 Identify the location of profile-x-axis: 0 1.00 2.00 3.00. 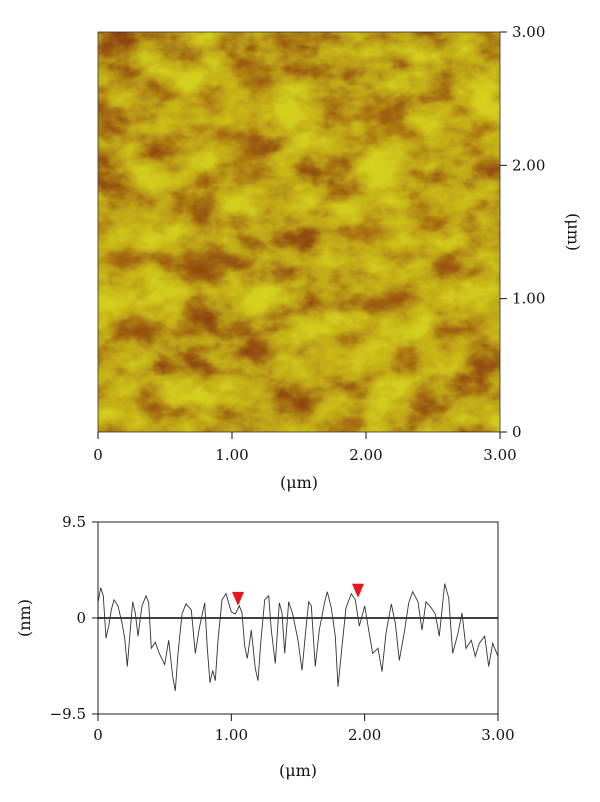
(304, 729).